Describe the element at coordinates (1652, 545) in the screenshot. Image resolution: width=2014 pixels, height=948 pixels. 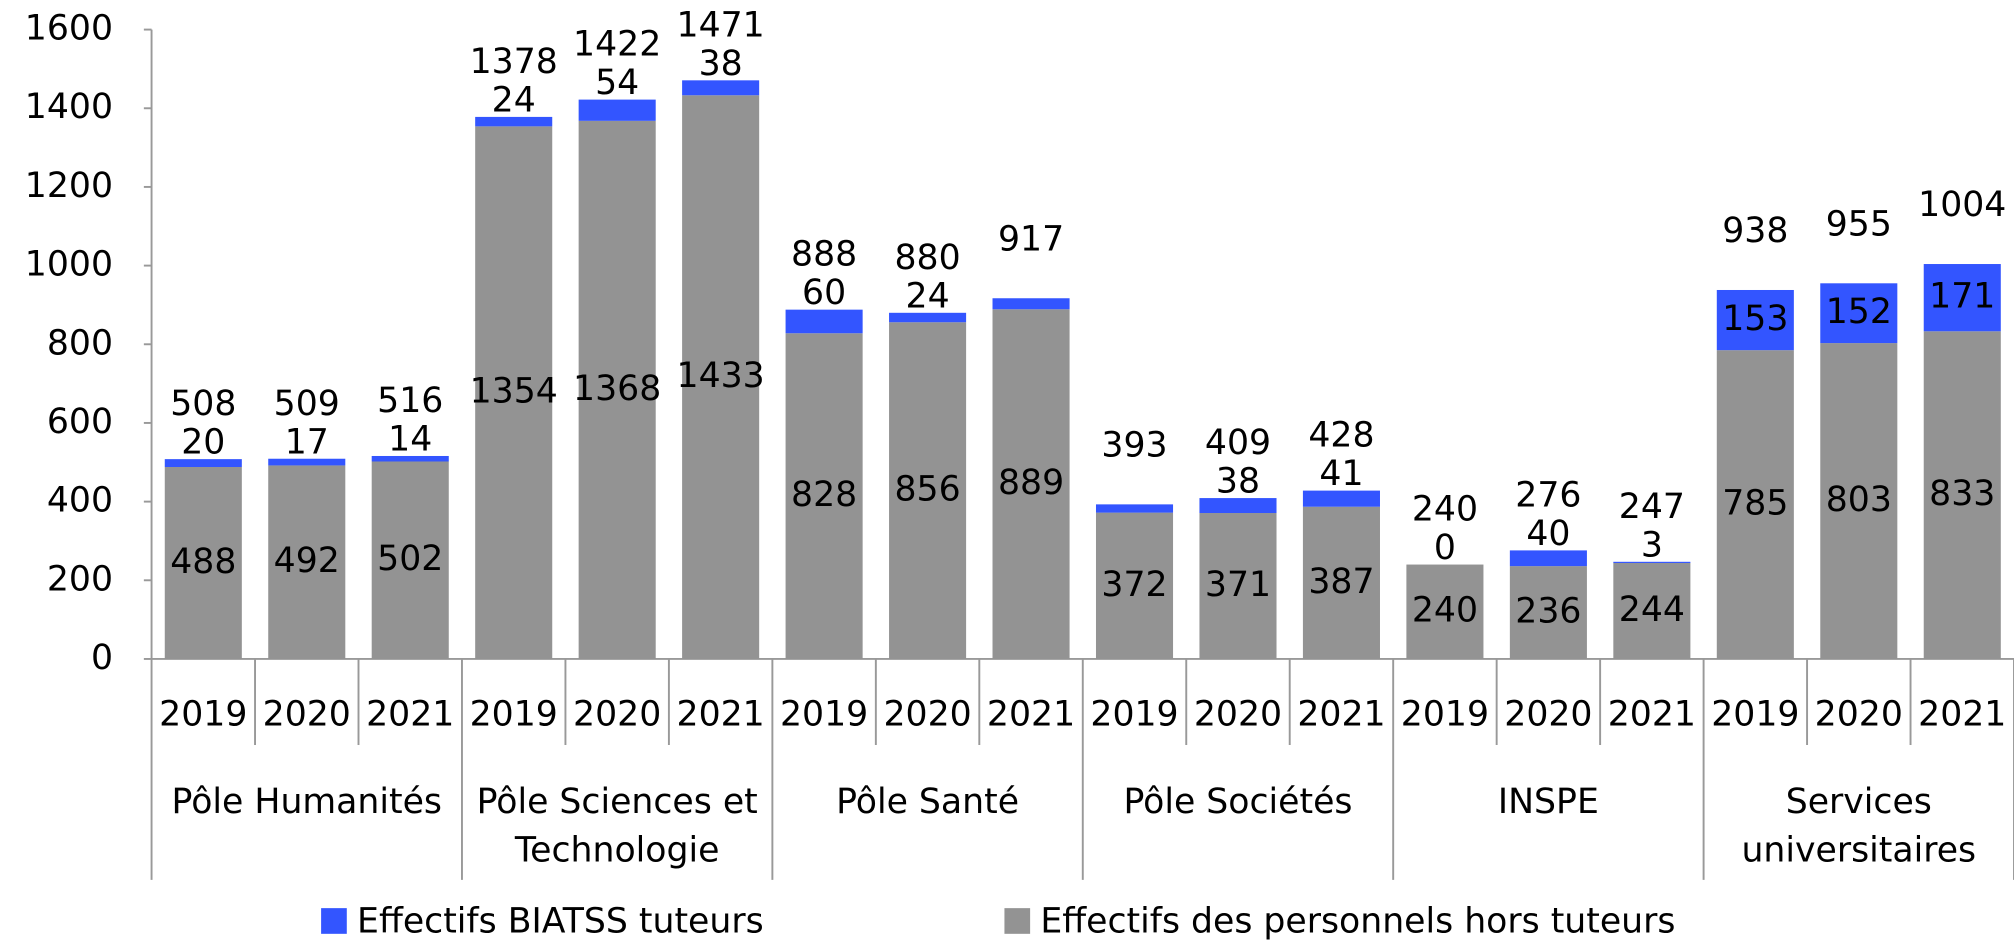
I see `data-label: 3` at that location.